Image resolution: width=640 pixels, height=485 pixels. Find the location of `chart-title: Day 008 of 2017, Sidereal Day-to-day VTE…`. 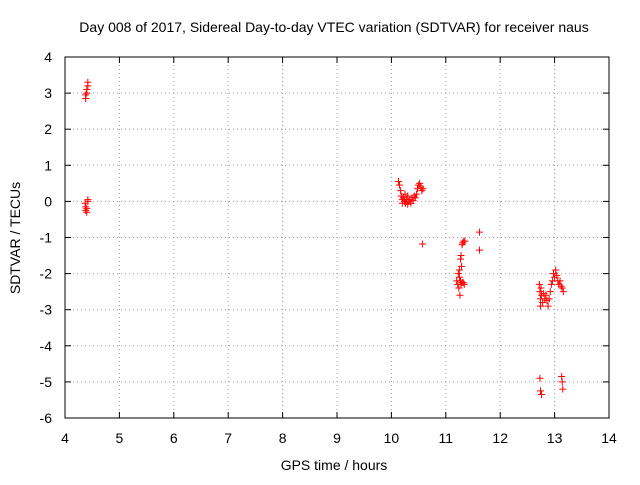

chart-title: Day 008 of 2017, Sidereal Day-to-day VTE… is located at coordinates (333, 27).